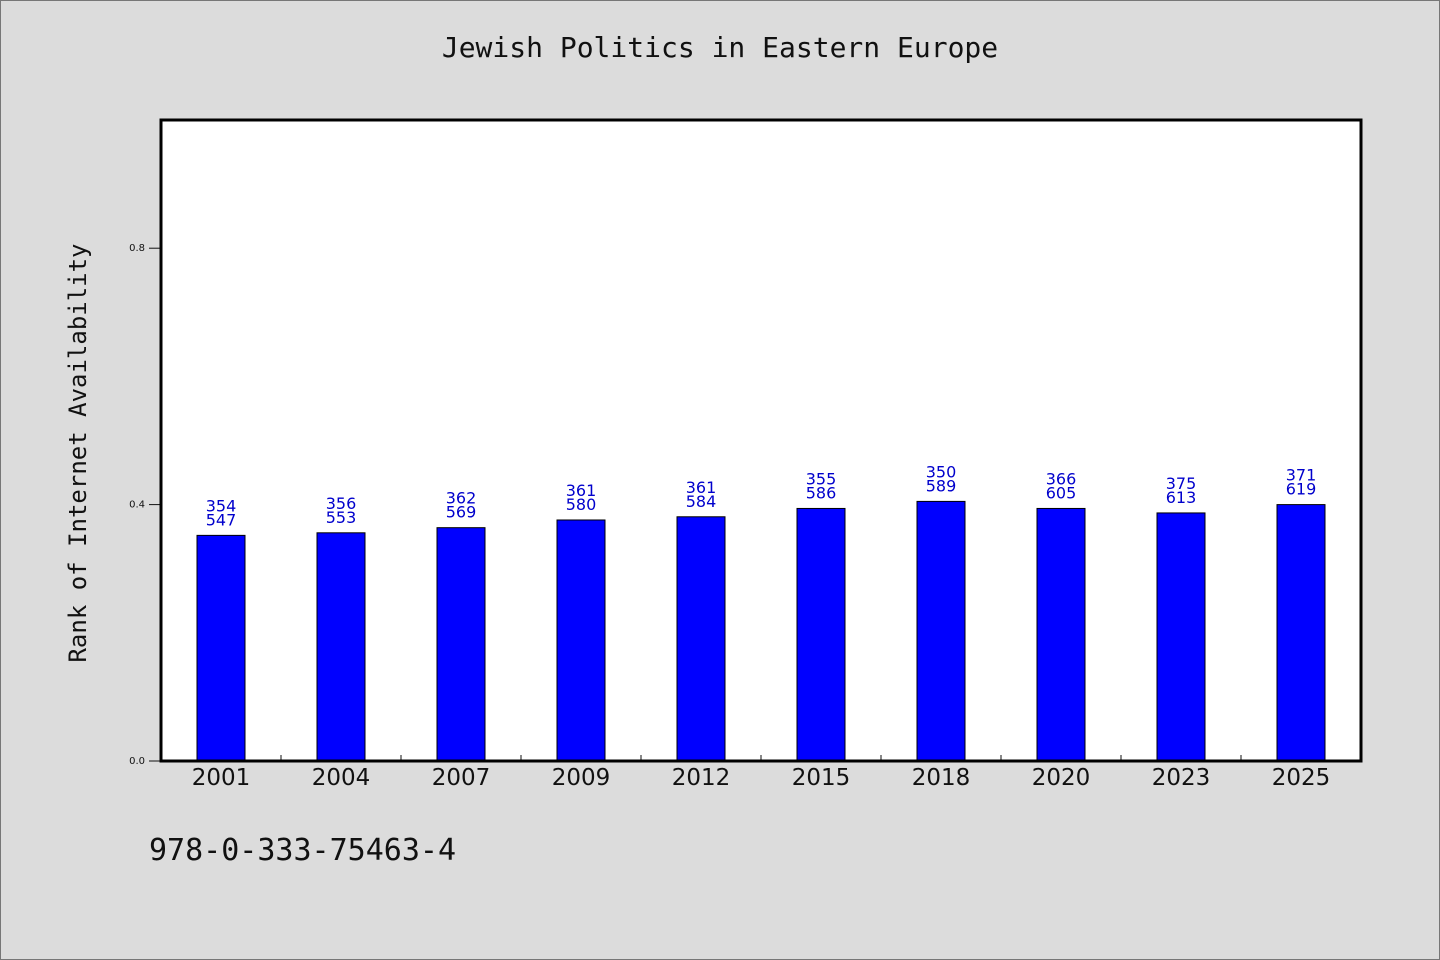 The image size is (1440, 960). I want to click on bar-data-label: 580, so click(581, 504).